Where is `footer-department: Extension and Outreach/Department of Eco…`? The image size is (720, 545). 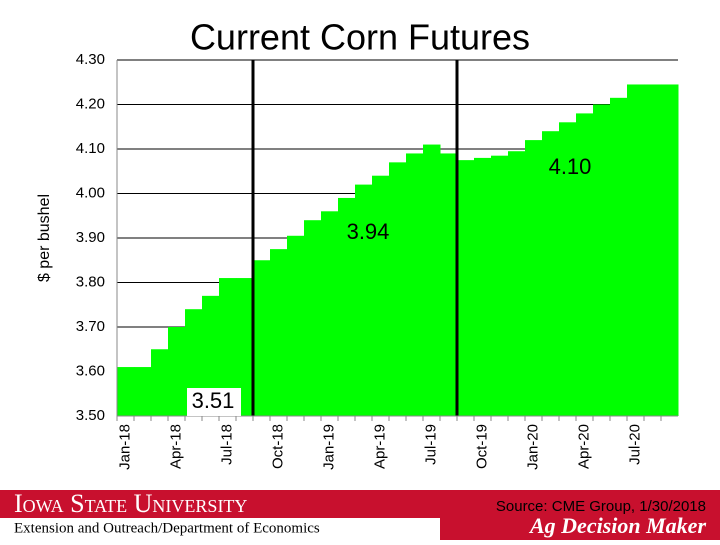
footer-department: Extension and Outreach/Department of Eco… is located at coordinates (167, 528).